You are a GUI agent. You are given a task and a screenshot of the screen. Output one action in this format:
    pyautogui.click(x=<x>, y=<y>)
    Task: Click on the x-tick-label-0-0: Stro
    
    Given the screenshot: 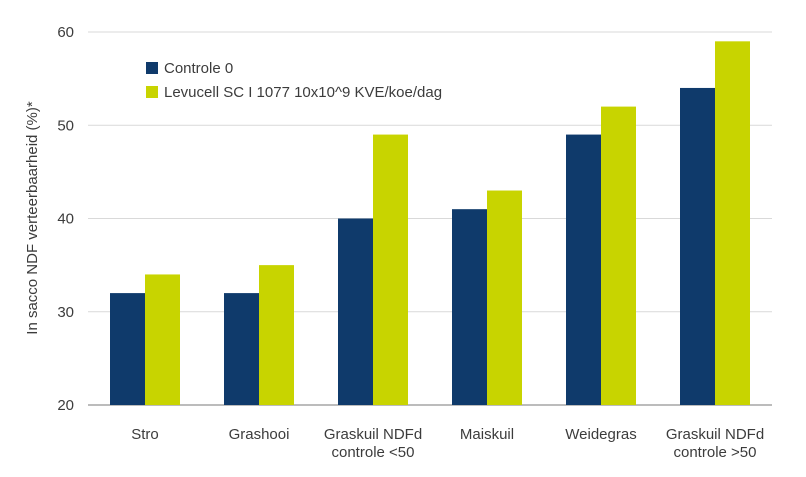 What is the action you would take?
    pyautogui.click(x=145, y=434)
    